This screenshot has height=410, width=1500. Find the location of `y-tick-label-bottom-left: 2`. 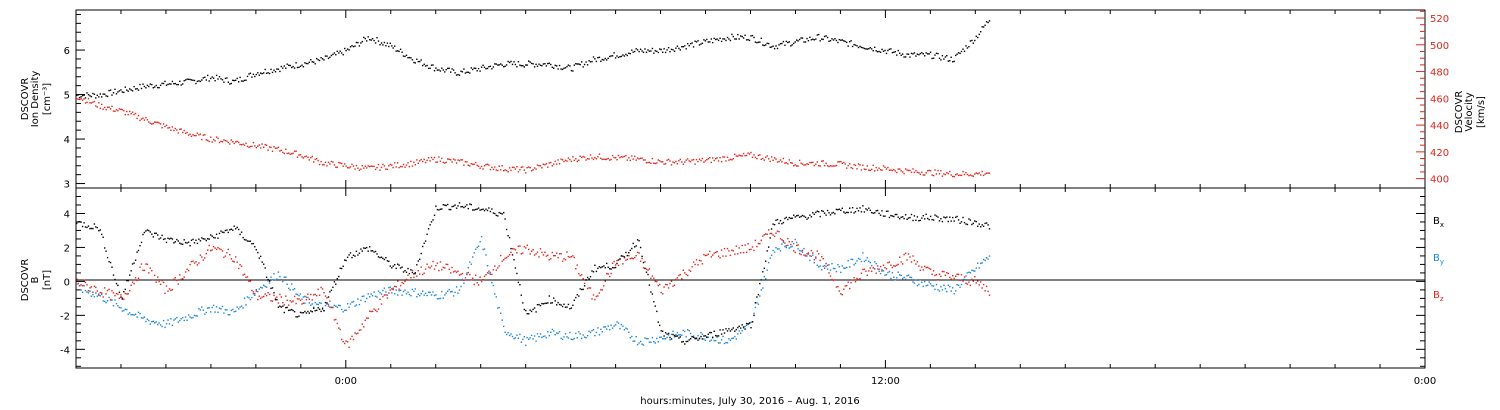

y-tick-label-bottom-left: 2 is located at coordinates (67, 248).